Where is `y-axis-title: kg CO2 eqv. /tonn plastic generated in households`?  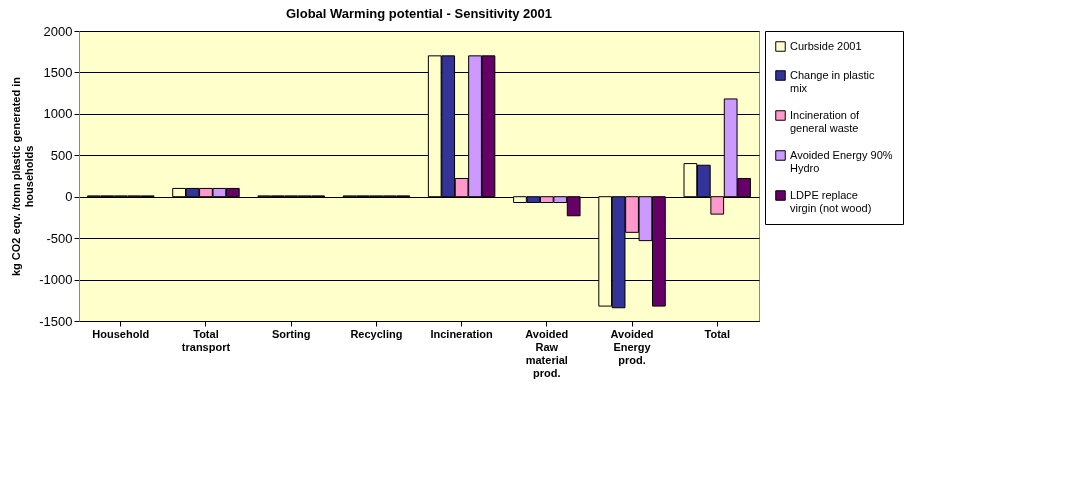 y-axis-title: kg CO2 eqv. /tonn plastic generated in households is located at coordinates (23, 176).